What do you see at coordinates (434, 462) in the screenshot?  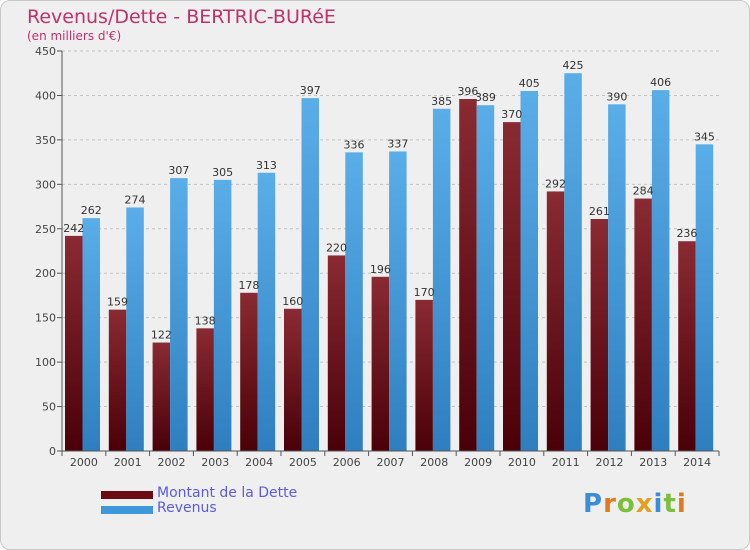 I see `x-tick-label: 2008` at bounding box center [434, 462].